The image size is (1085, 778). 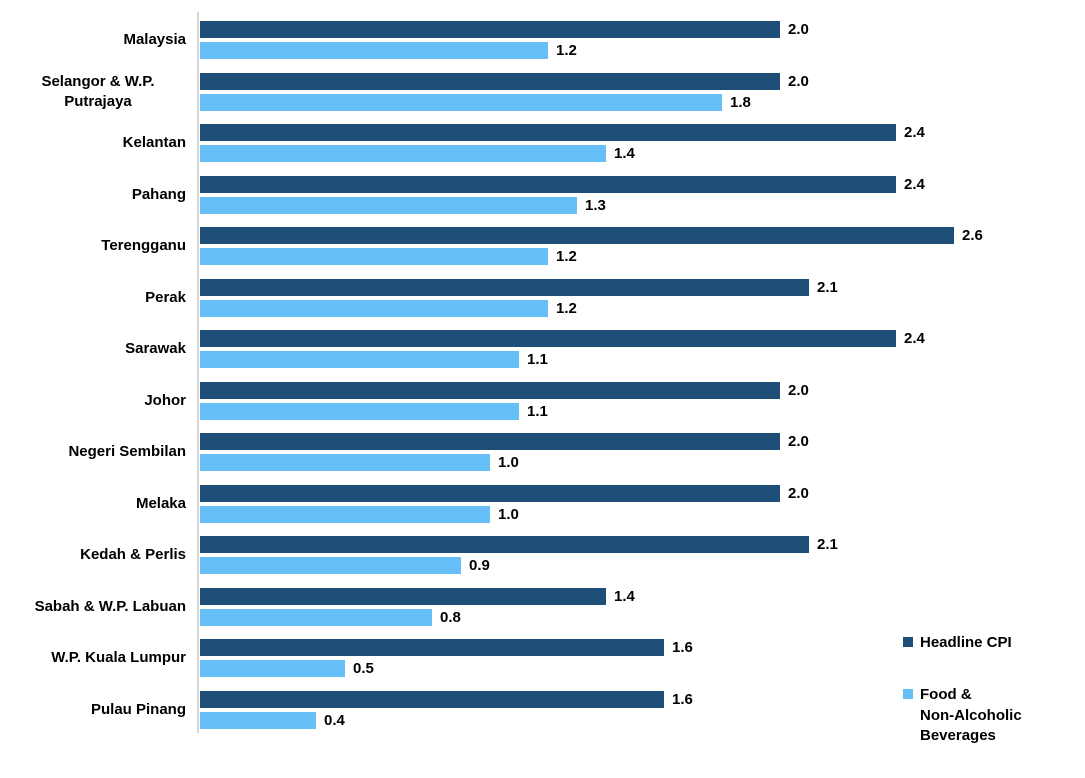 I want to click on category-label: Melaka, so click(x=160, y=503).